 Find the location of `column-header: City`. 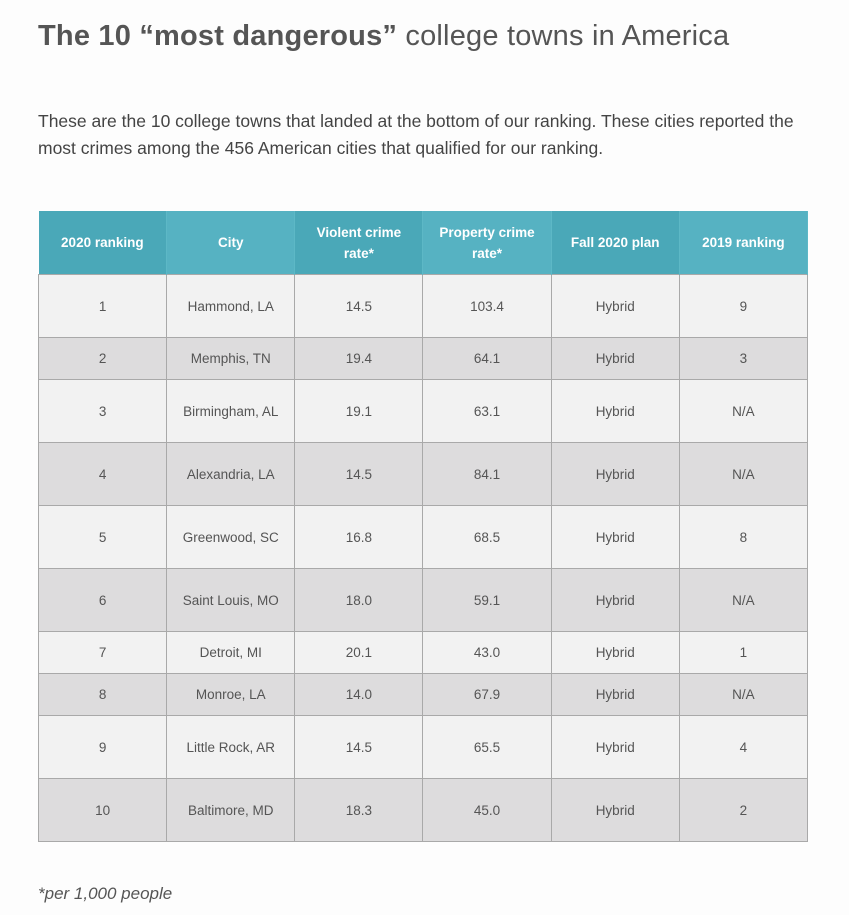

column-header: City is located at coordinates (231, 243).